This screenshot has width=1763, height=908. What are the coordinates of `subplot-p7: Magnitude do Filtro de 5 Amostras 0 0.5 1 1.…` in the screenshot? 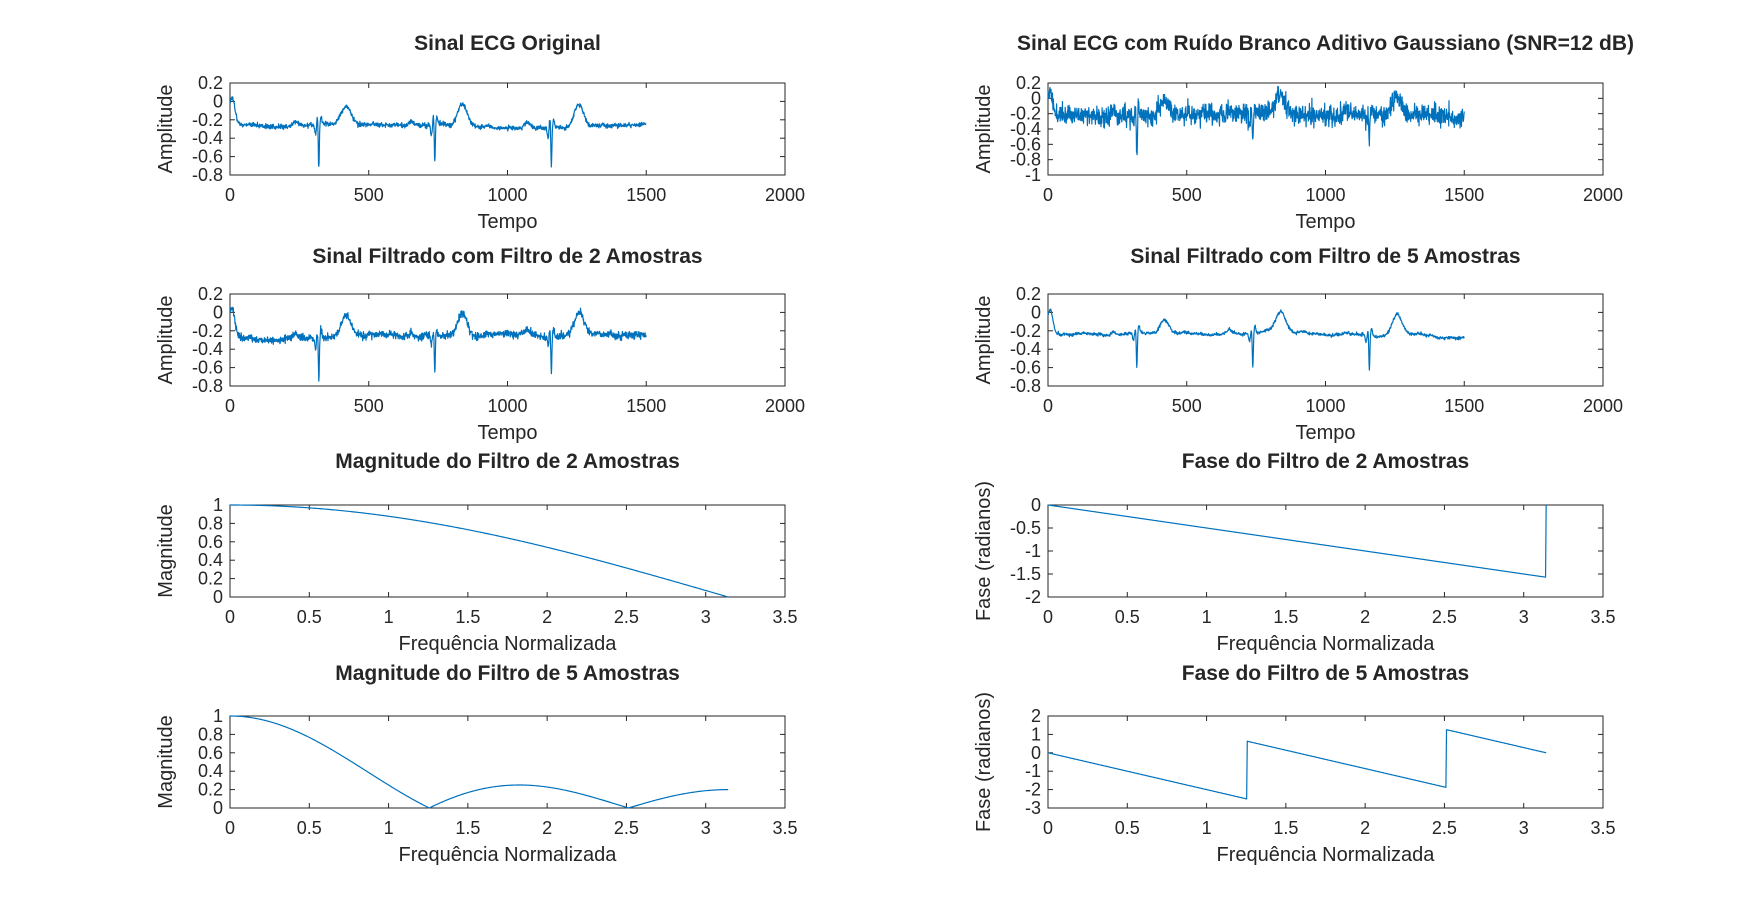 It's located at (476, 764).